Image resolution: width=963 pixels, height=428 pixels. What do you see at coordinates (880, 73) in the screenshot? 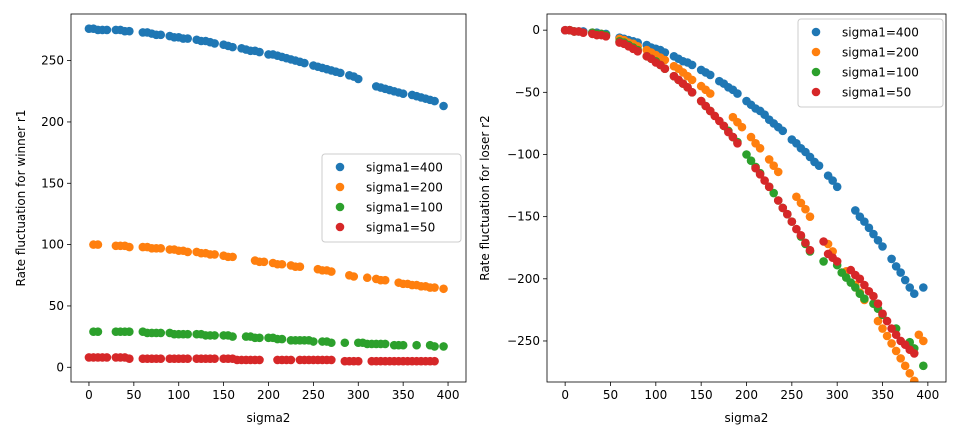
I see `legend-entry-label: sigma1=100` at bounding box center [880, 73].